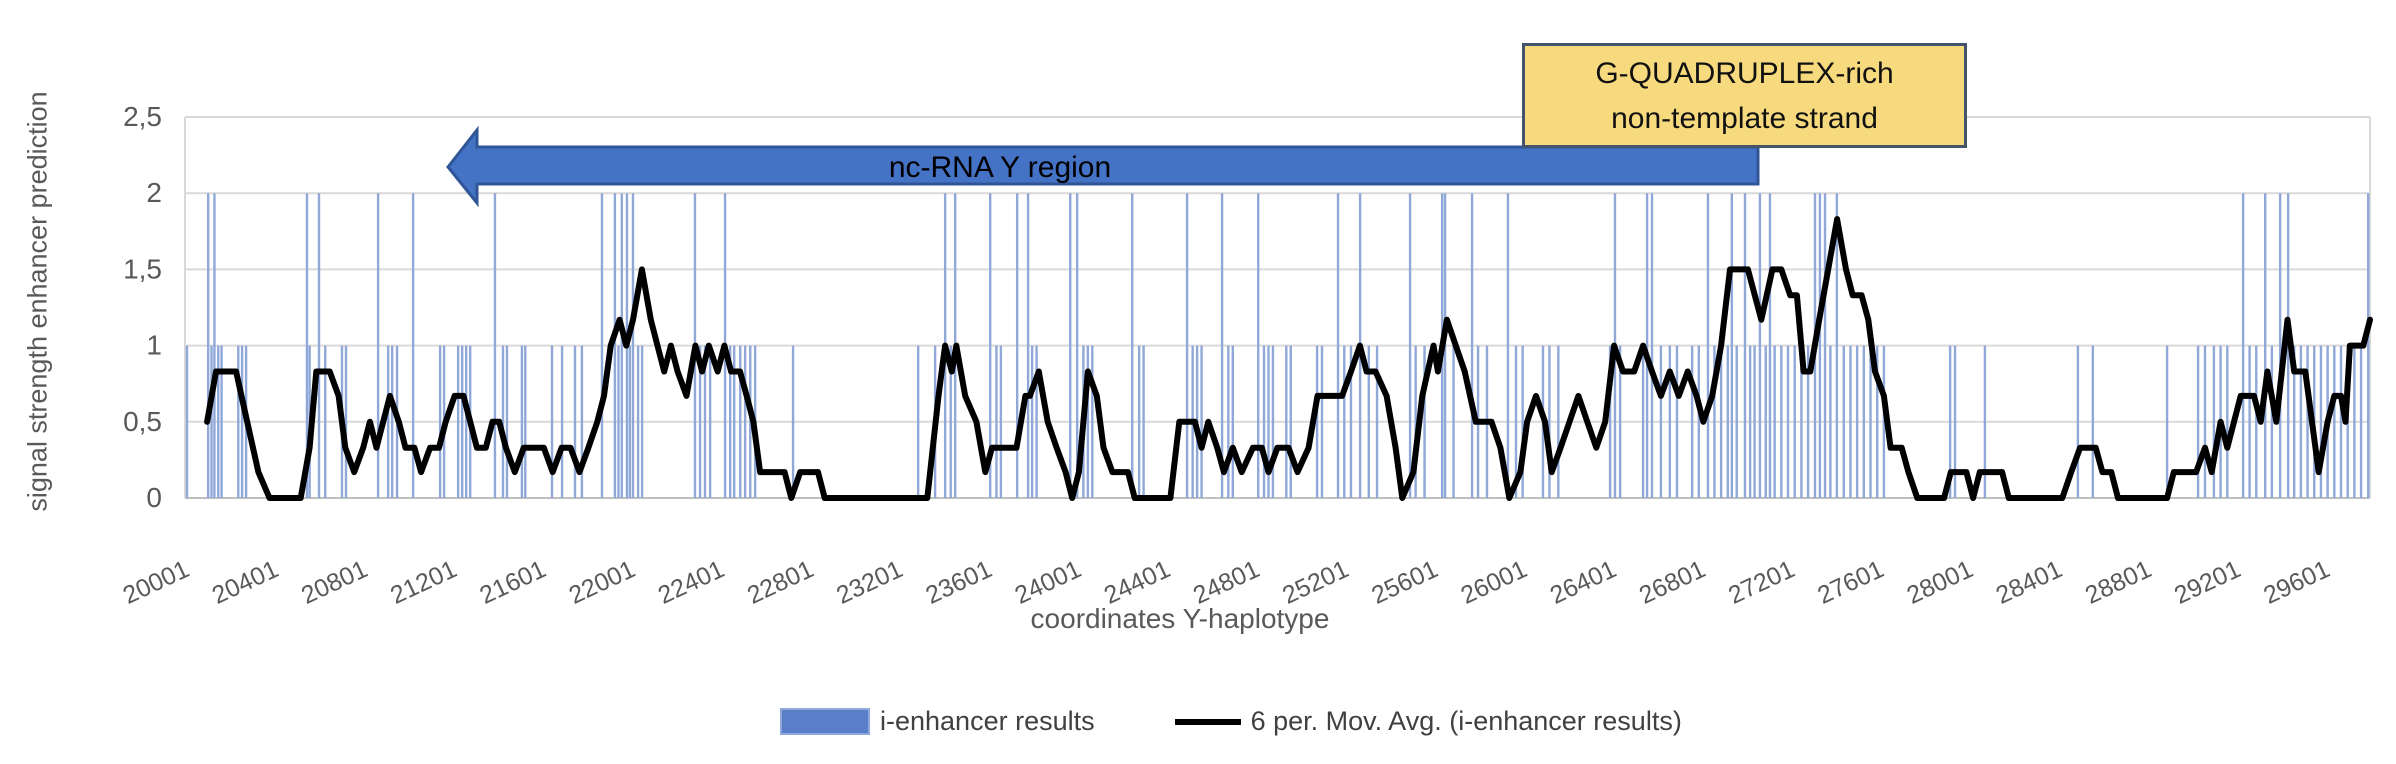  What do you see at coordinates (423, 582) in the screenshot?
I see `x-tick-label: 21201` at bounding box center [423, 582].